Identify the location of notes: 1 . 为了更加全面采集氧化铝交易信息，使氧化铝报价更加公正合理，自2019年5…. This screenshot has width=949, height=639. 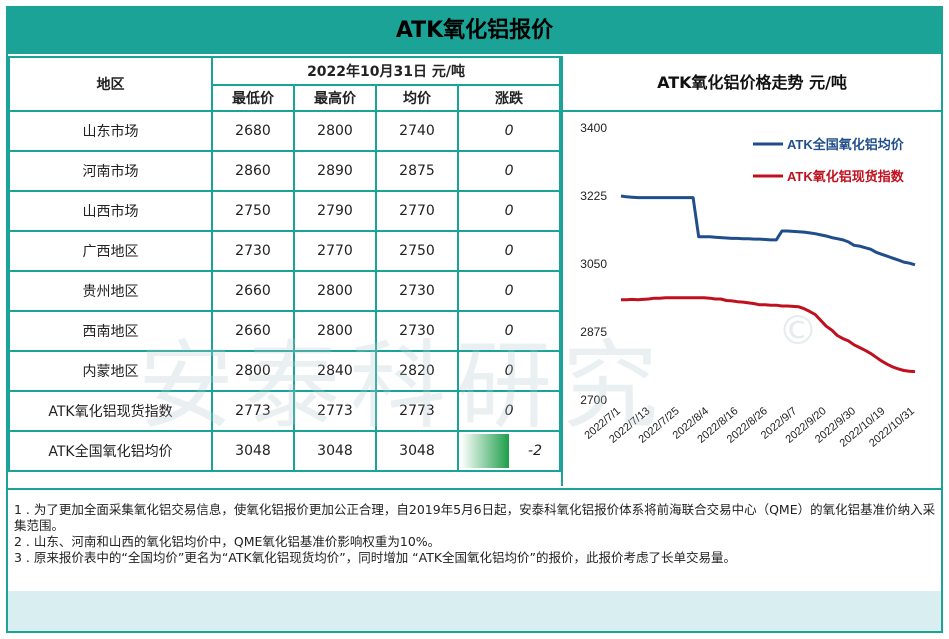
(474, 527).